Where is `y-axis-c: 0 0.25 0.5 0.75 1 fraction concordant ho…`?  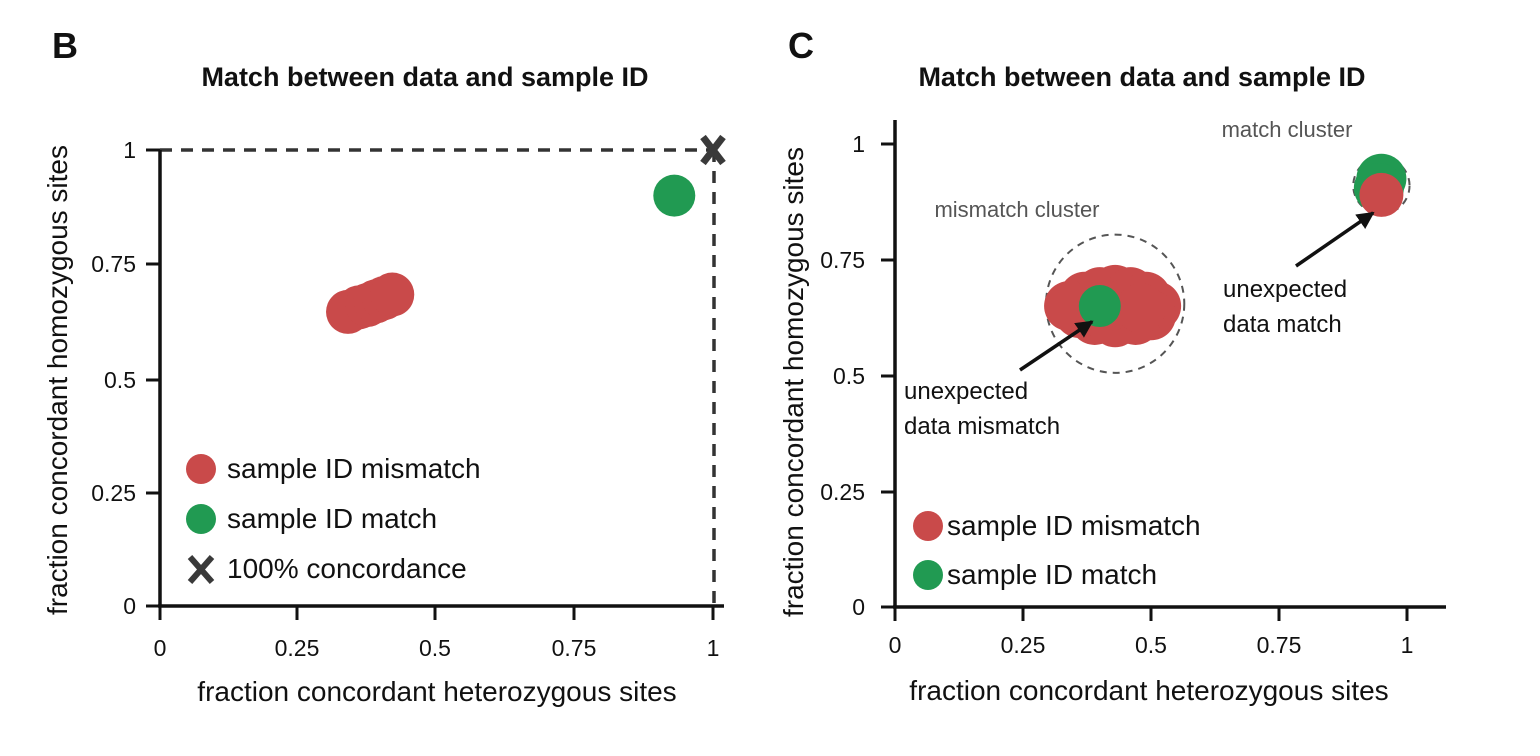
y-axis-c: 0 0.25 0.5 0.75 1 fraction concordant ho… is located at coordinates (837, 370).